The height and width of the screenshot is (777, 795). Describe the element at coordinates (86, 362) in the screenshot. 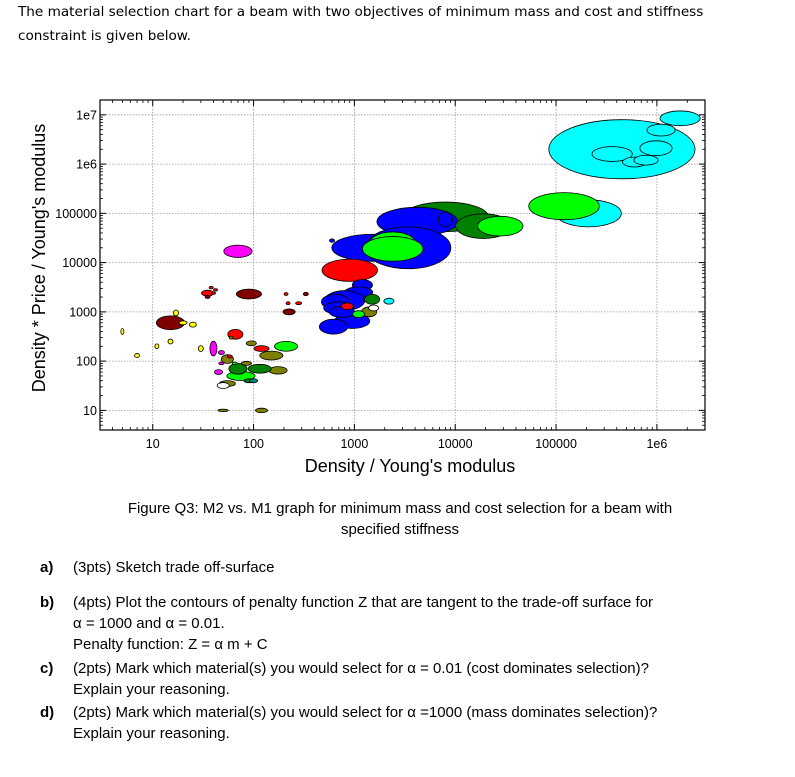

I see `y-tick-label: 100` at that location.